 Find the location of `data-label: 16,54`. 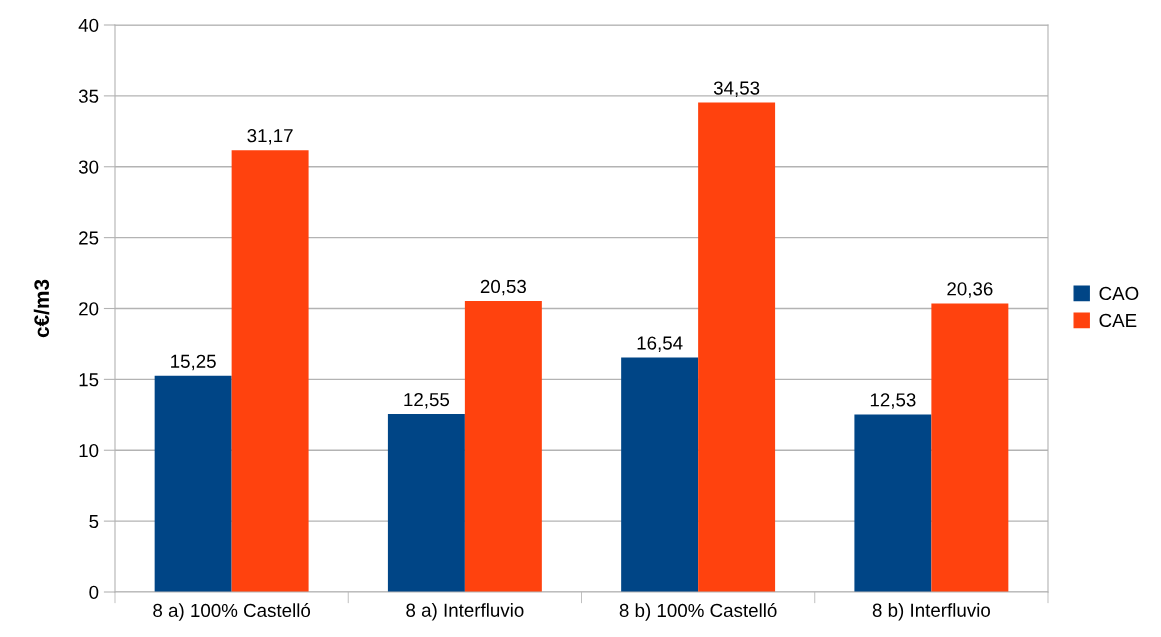

data-label: 16,54 is located at coordinates (660, 344).